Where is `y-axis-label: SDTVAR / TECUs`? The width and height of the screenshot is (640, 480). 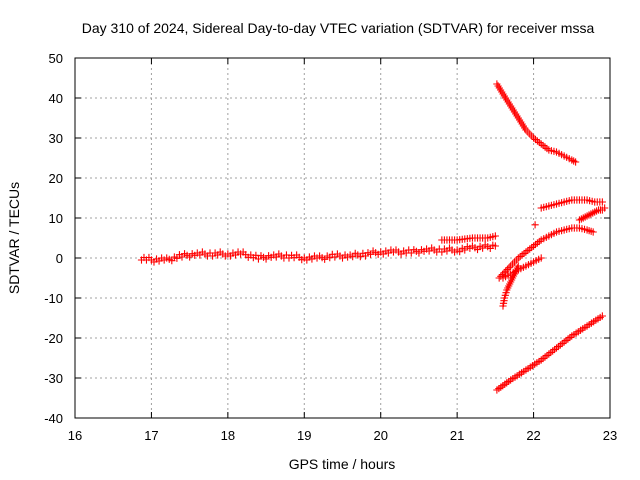 y-axis-label: SDTVAR / TECUs is located at coordinates (14, 238).